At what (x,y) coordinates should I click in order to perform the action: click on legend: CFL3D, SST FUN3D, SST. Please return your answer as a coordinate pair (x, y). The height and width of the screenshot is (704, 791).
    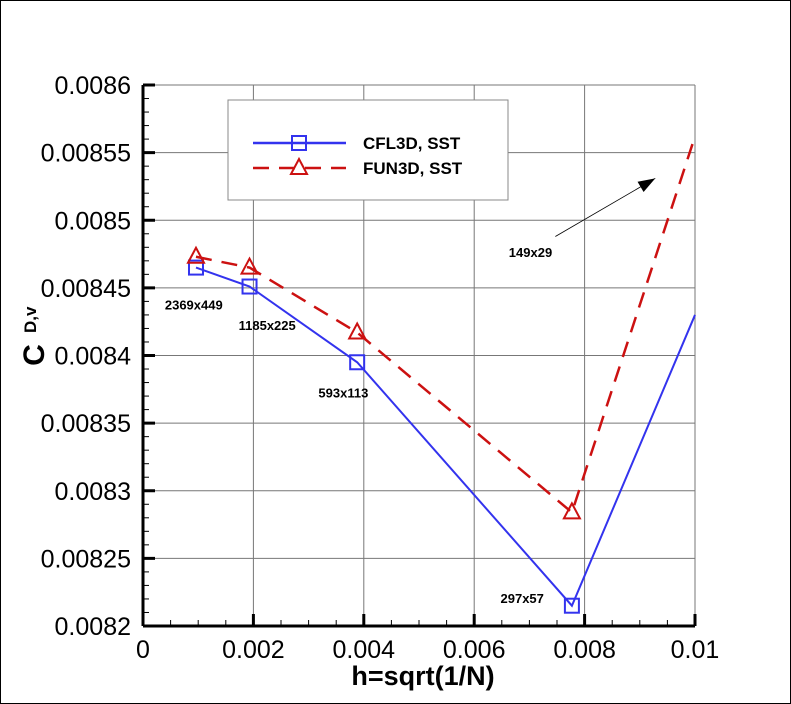
    Looking at the image, I should click on (368, 150).